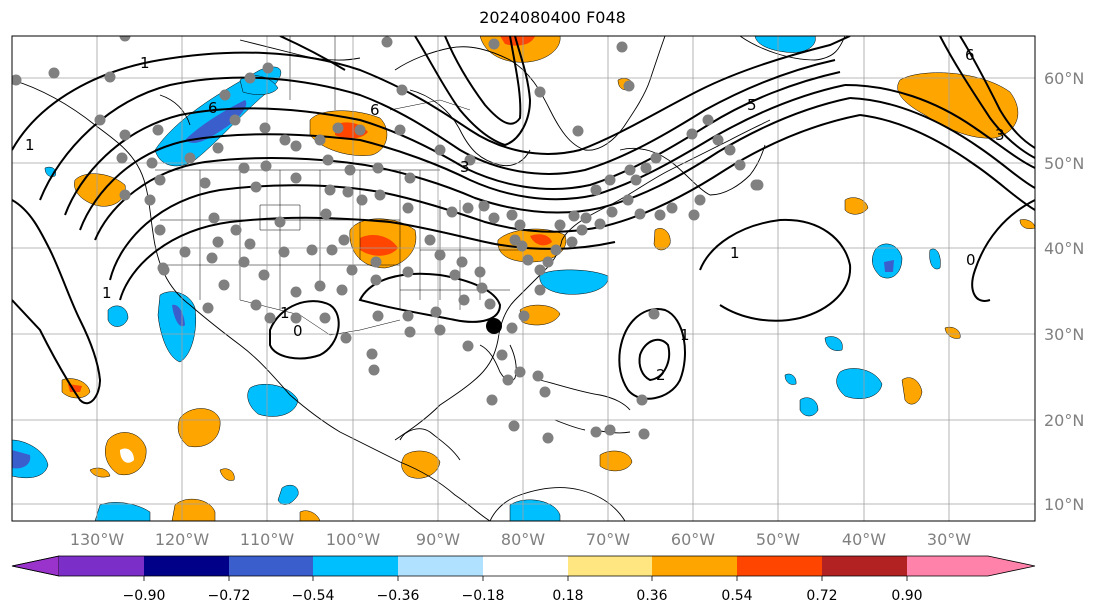 This screenshot has width=1105, height=615. What do you see at coordinates (182, 539) in the screenshot?
I see `lon-label: 120°W` at bounding box center [182, 539].